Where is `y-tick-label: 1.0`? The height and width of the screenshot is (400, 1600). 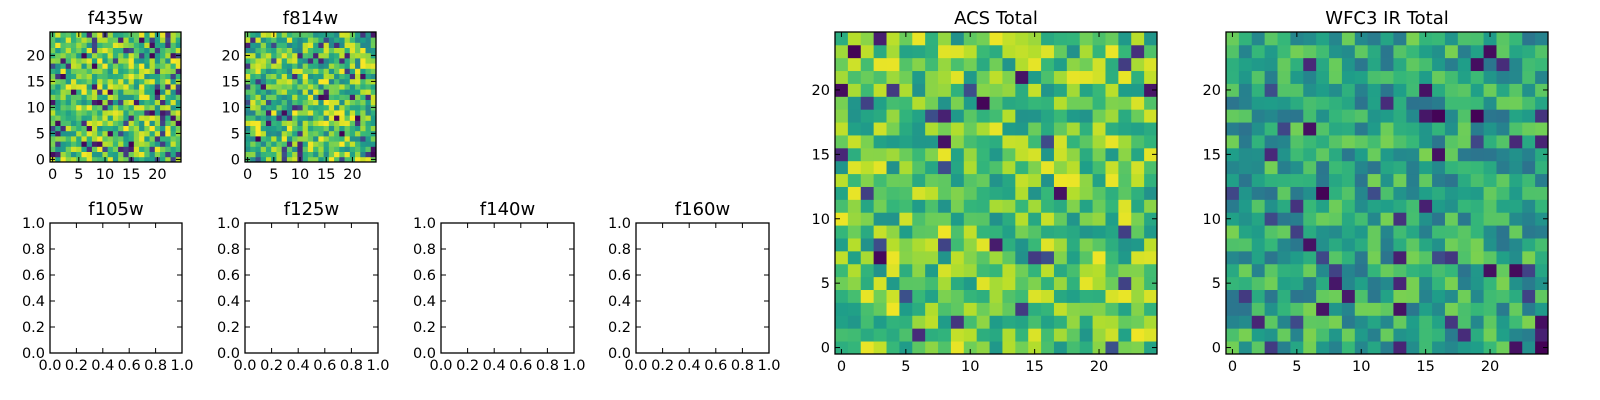 y-tick-label: 1.0 is located at coordinates (424, 224).